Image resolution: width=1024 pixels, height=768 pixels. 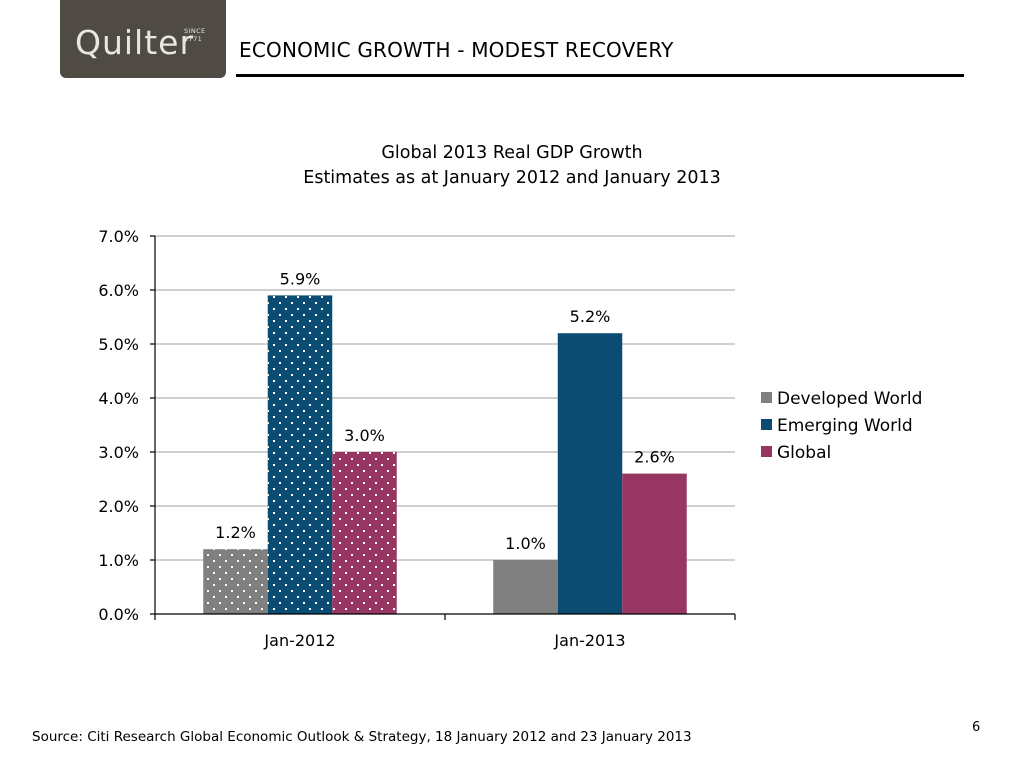 What do you see at coordinates (118, 344) in the screenshot?
I see `y-tick-label: 5.0%` at bounding box center [118, 344].